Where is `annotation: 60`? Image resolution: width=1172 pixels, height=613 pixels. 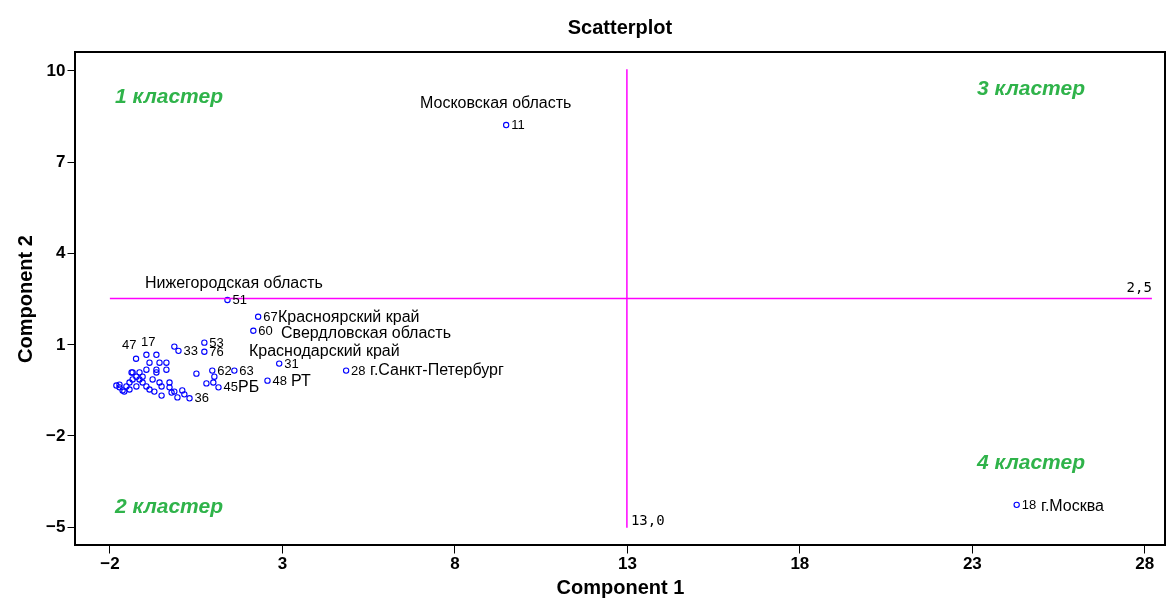 annotation: 60 is located at coordinates (265, 330).